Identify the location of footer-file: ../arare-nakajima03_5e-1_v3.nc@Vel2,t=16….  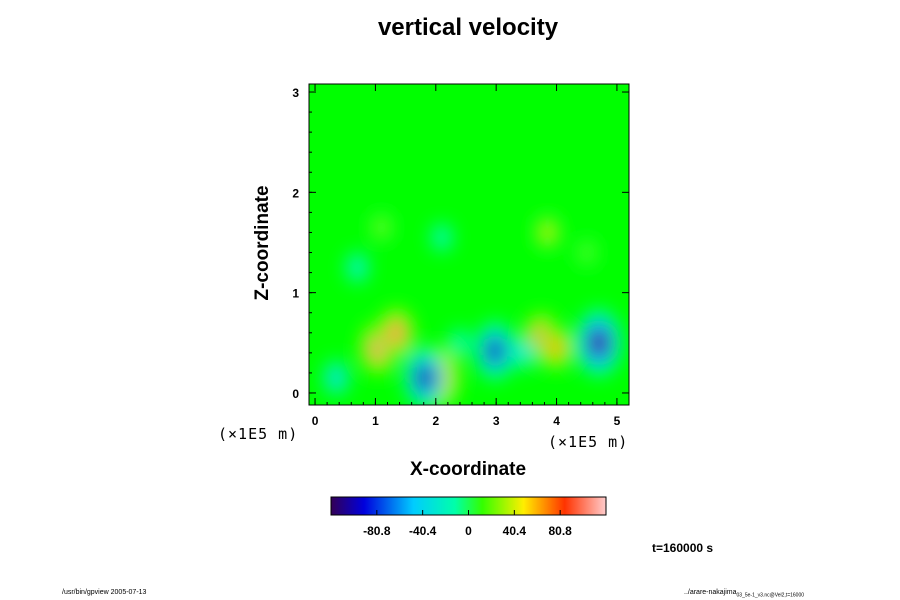
(744, 593).